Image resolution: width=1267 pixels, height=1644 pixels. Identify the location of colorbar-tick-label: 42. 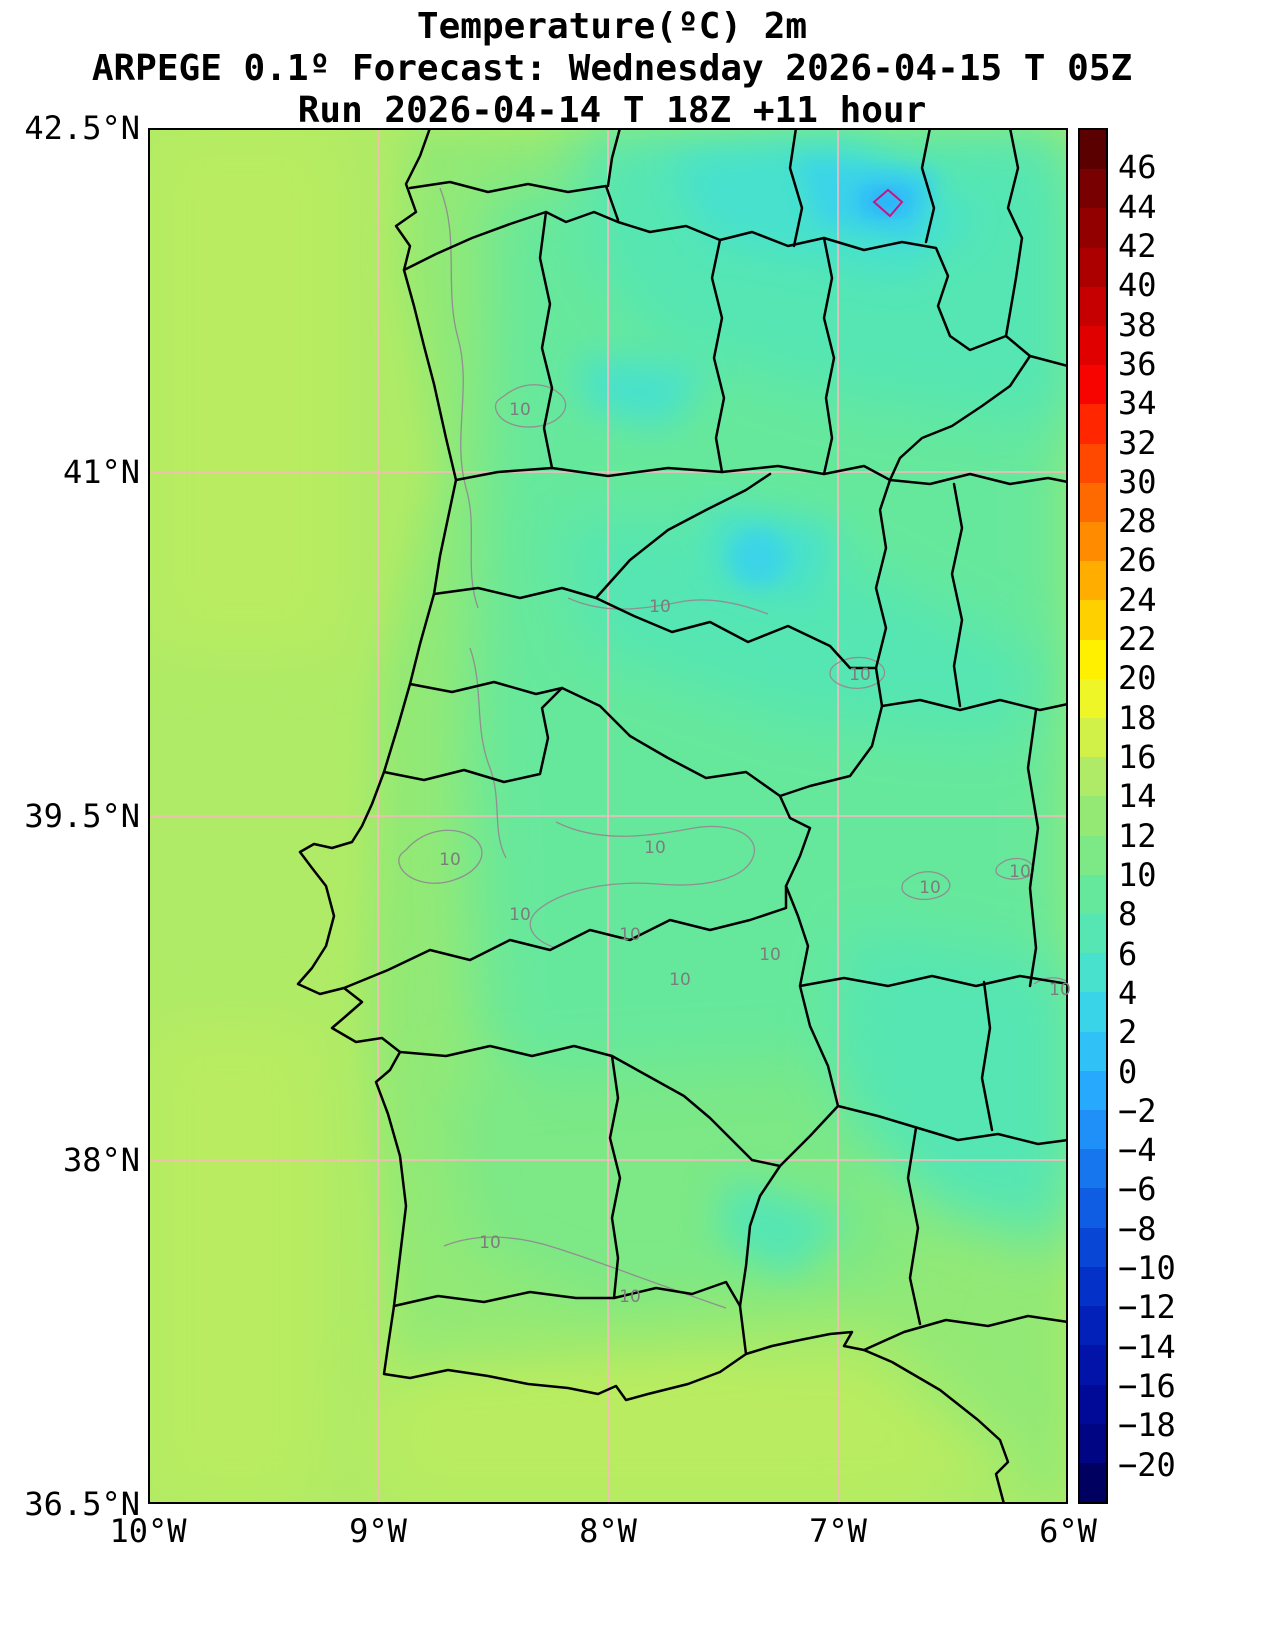
(1137, 245).